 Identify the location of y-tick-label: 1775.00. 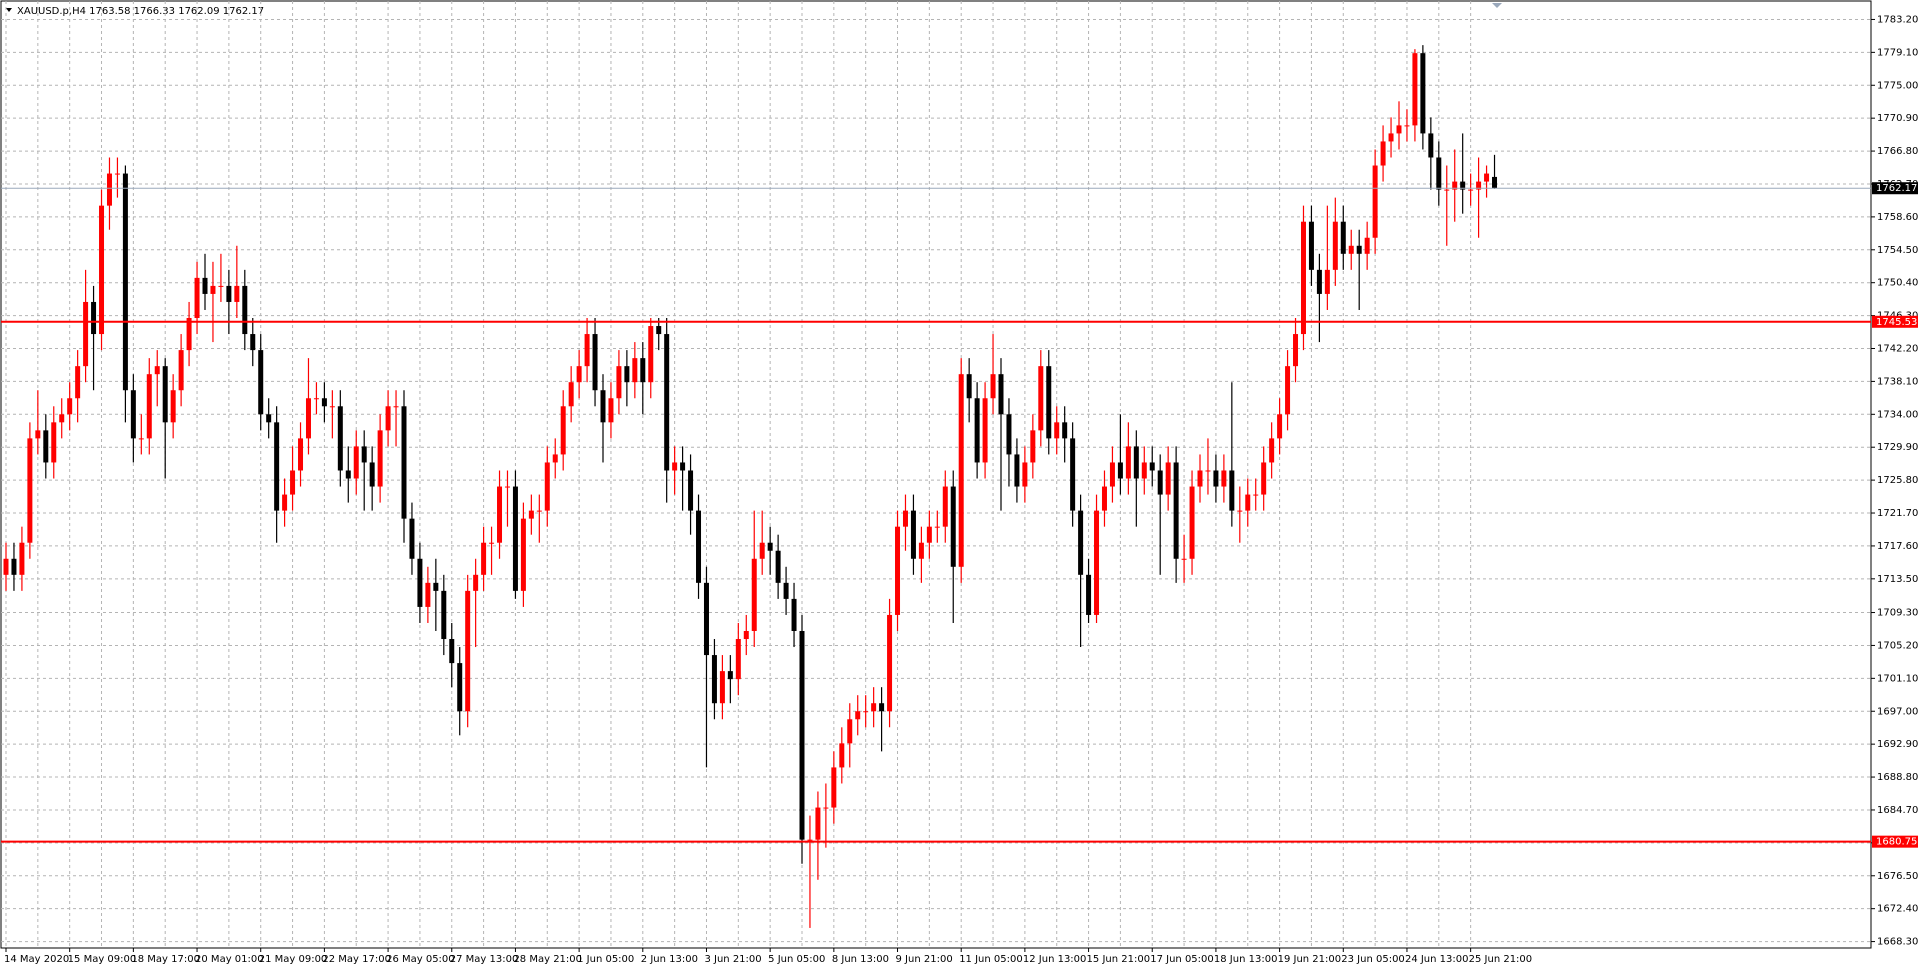
(1897, 85).